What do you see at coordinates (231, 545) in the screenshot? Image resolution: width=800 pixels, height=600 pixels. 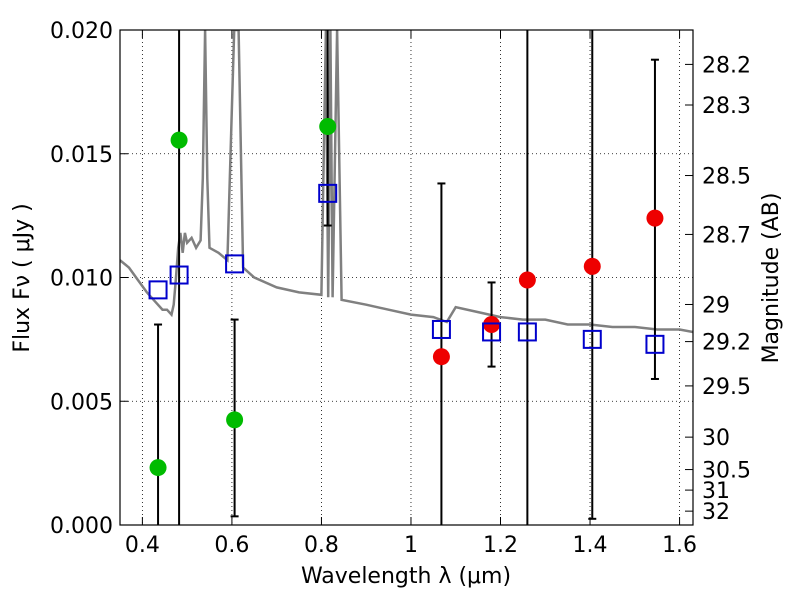 I see `x-tick-label: 0.6` at bounding box center [231, 545].